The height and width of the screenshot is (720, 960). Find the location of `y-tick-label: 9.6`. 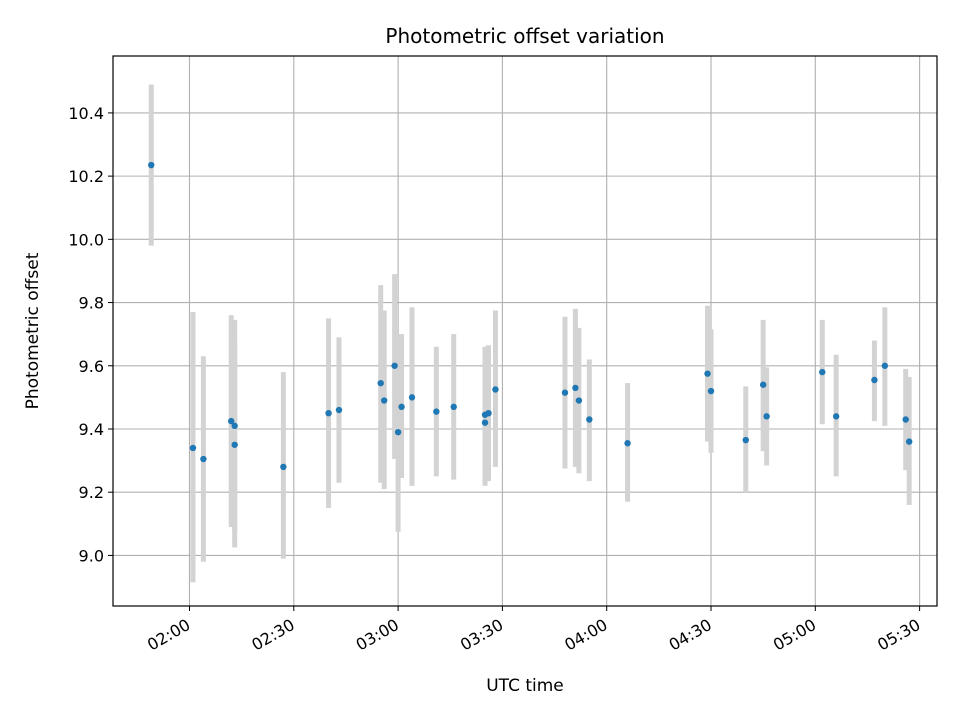

y-tick-label: 9.6 is located at coordinates (91, 366).